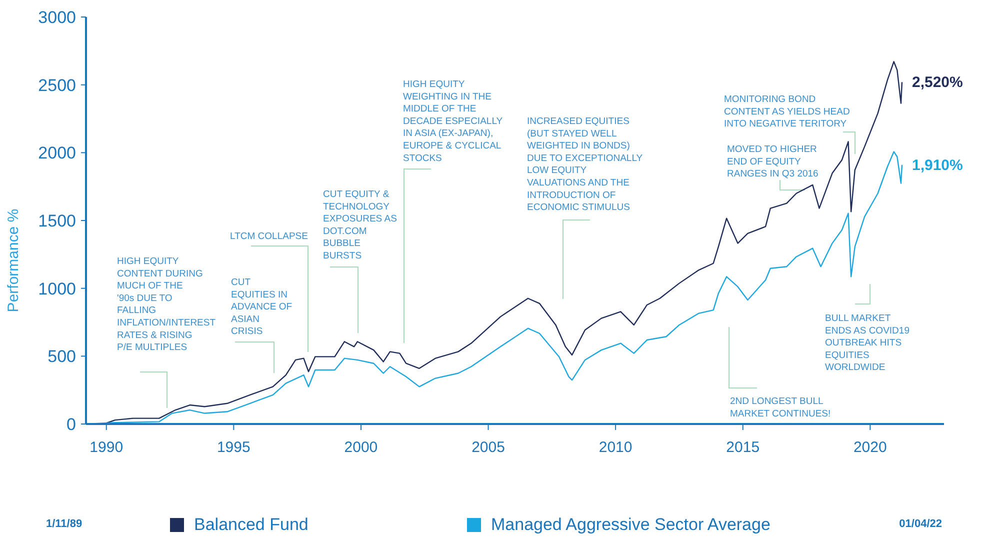  Describe the element at coordinates (166, 305) in the screenshot. I see `annotation: HIGH EQUITY CONTENT DURING MUCH OF THE '90s DUE TO FALLING INFLATION/INTEREST RATES & RISING P/E MULTIPLES` at that location.